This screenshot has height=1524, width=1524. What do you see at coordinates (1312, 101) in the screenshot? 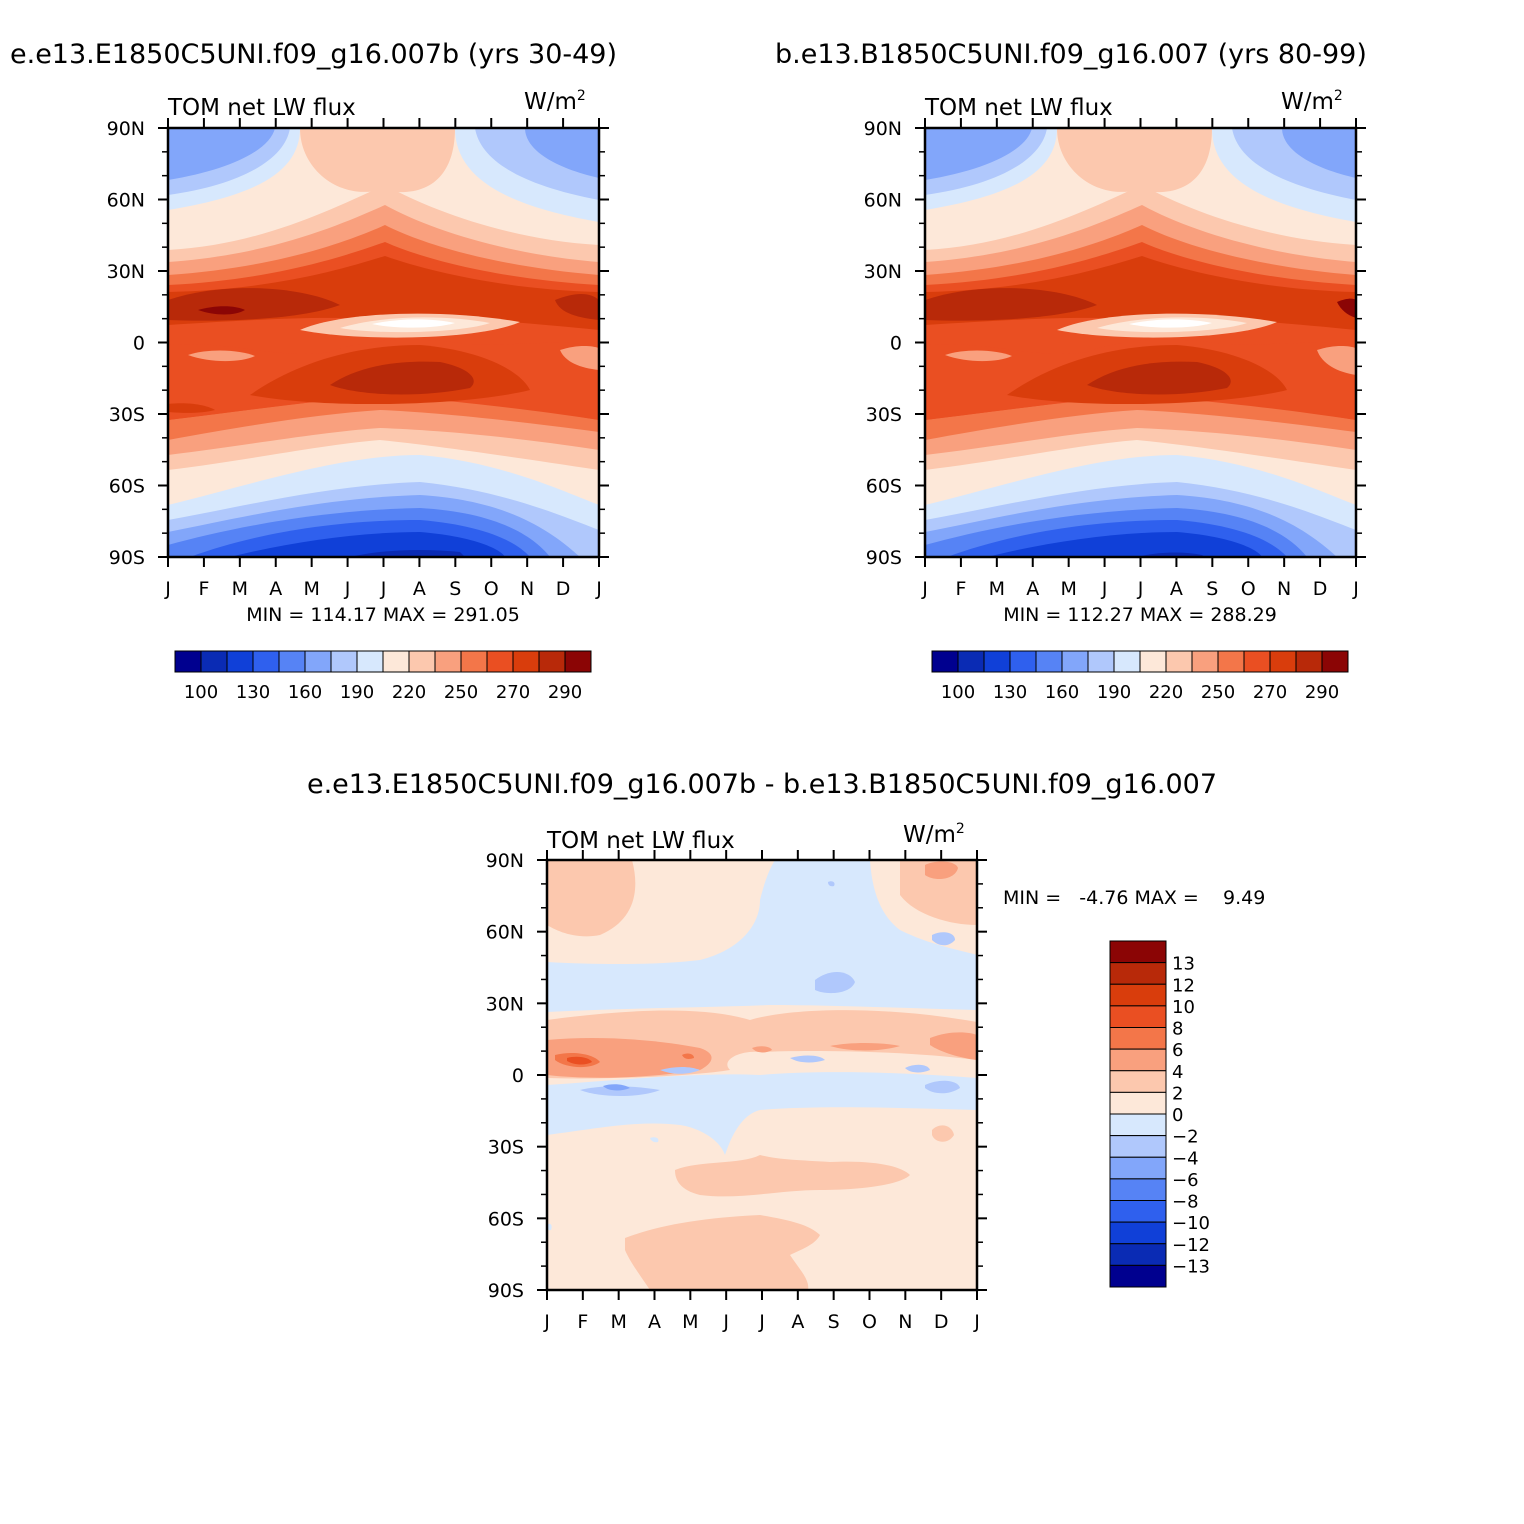
I see `right-units-label: W/m2` at bounding box center [1312, 101].